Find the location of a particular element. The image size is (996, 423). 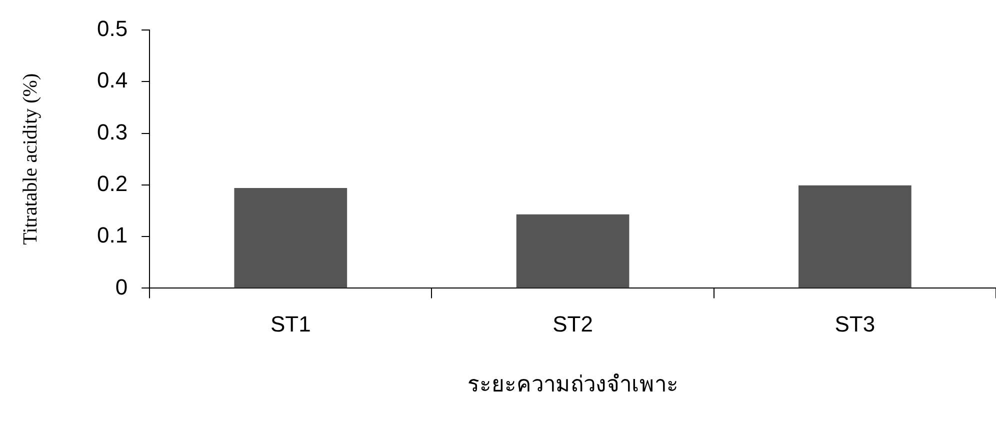

y-tick-label: 0.3 is located at coordinates (112, 131).